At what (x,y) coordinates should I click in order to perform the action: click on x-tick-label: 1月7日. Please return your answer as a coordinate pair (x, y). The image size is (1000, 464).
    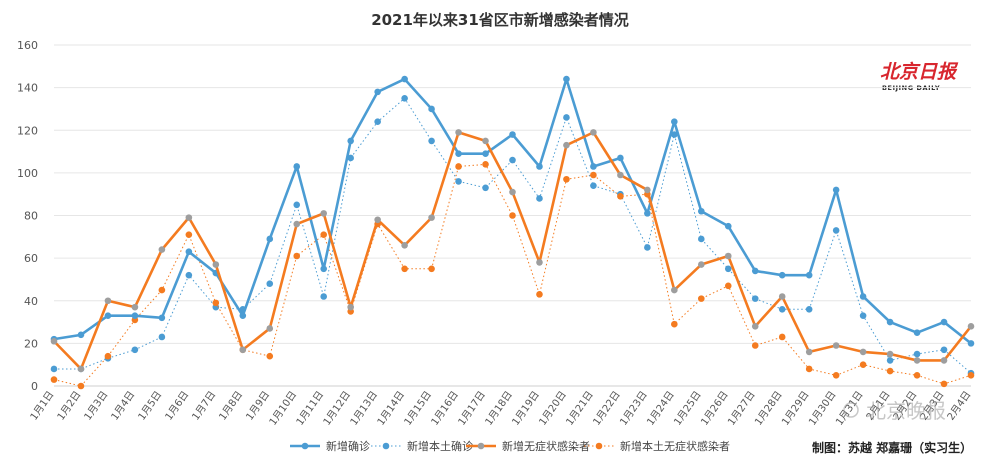
    Looking at the image, I should click on (204, 406).